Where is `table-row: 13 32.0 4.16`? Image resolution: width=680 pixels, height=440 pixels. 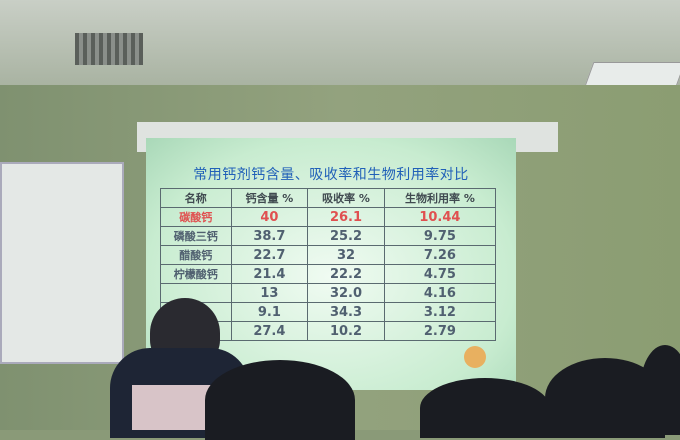
table-row: 13 32.0 4.16 is located at coordinates (328, 293).